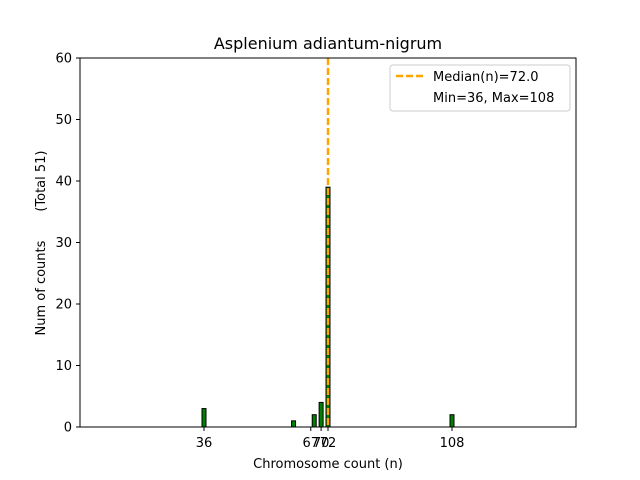 The image size is (640, 480). I want to click on y-tick-label: 40, so click(63, 182).